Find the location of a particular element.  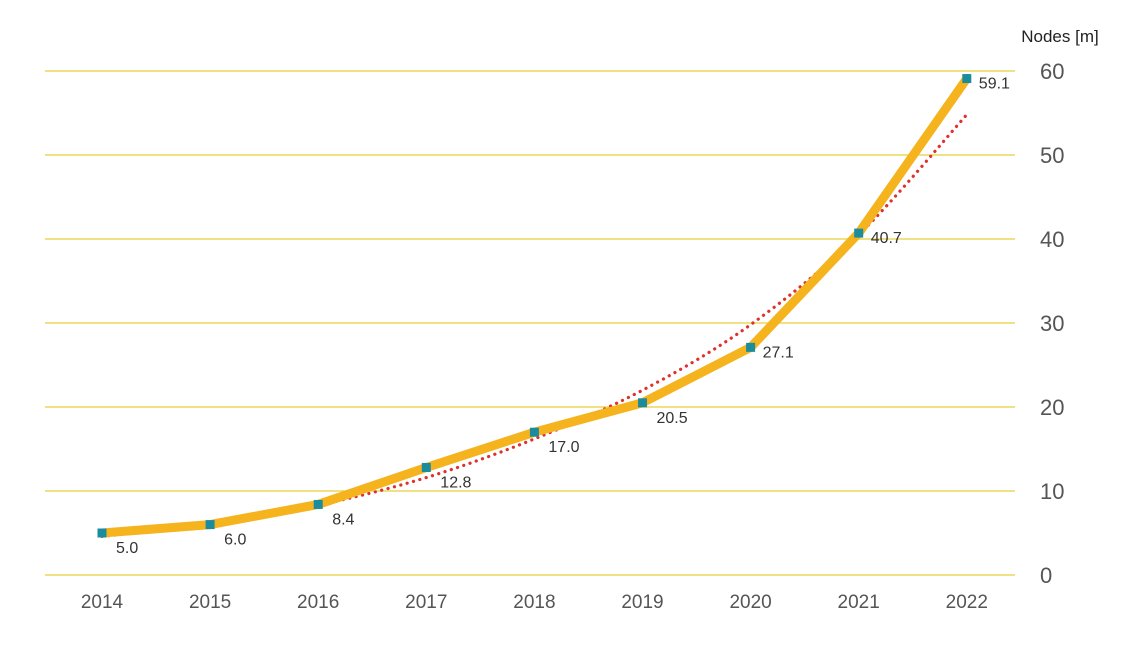

x-tick-label-2015: 2015 is located at coordinates (210, 602).